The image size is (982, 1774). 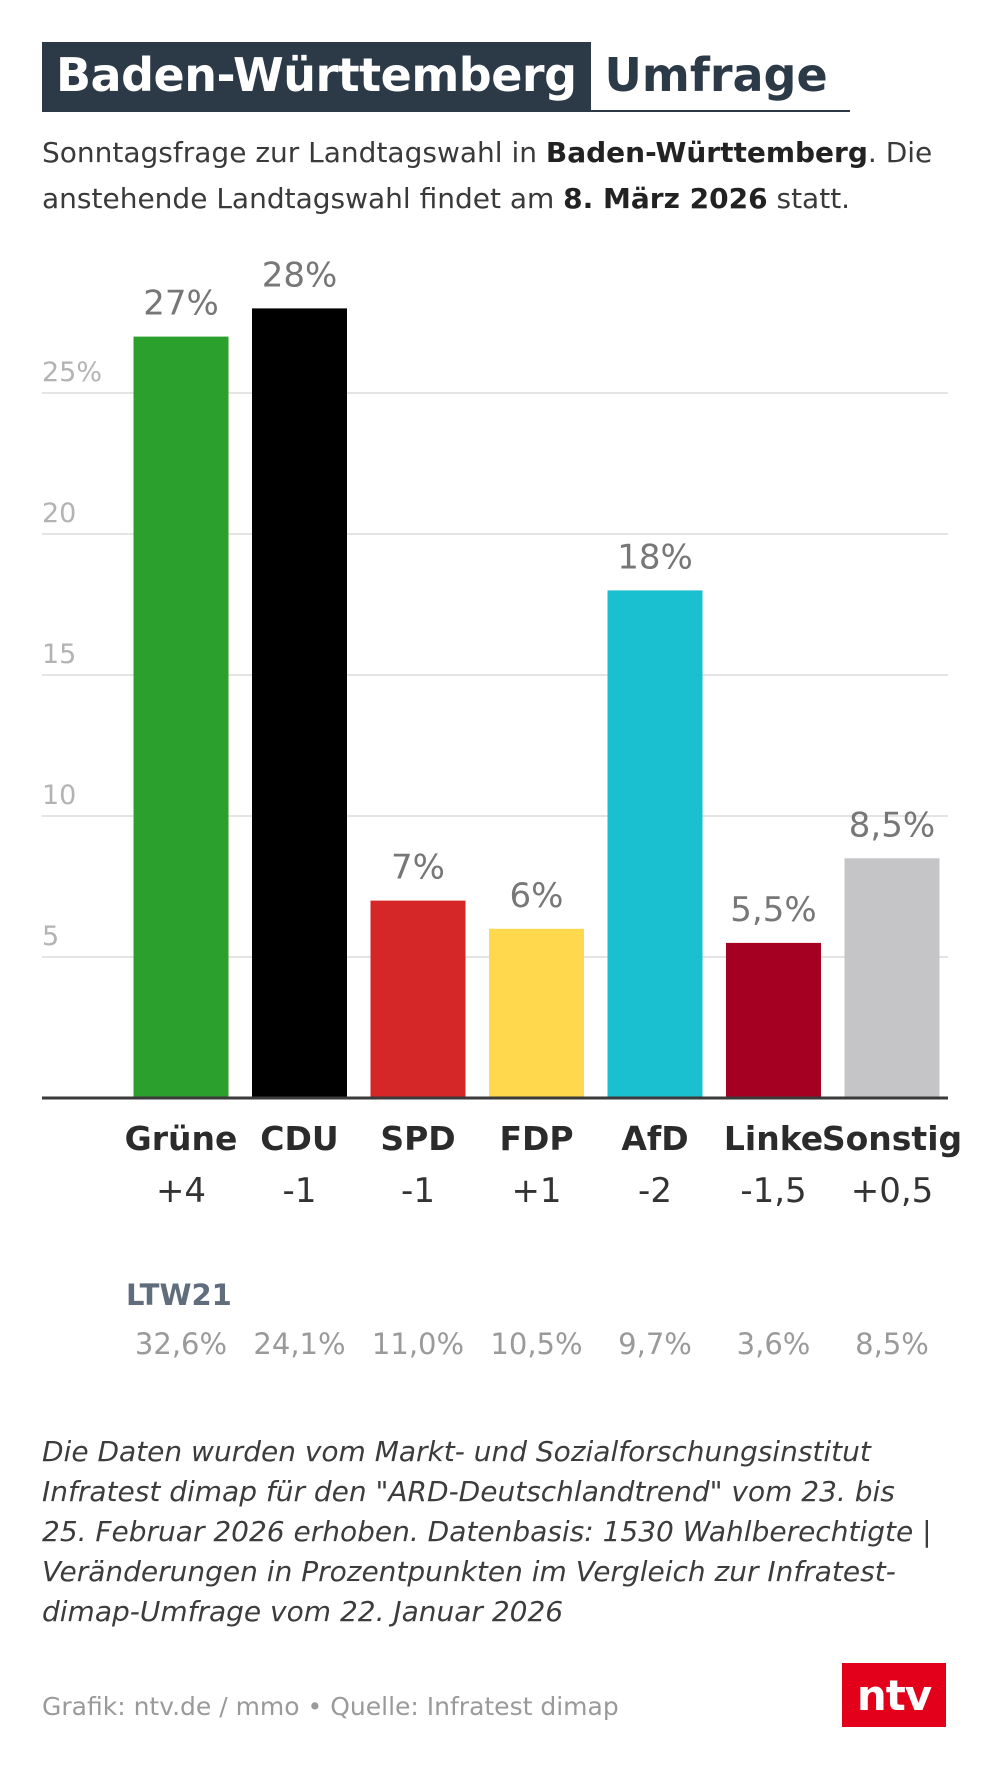 What do you see at coordinates (665, 198) in the screenshot?
I see `subtitle-date: 8. März 2026` at bounding box center [665, 198].